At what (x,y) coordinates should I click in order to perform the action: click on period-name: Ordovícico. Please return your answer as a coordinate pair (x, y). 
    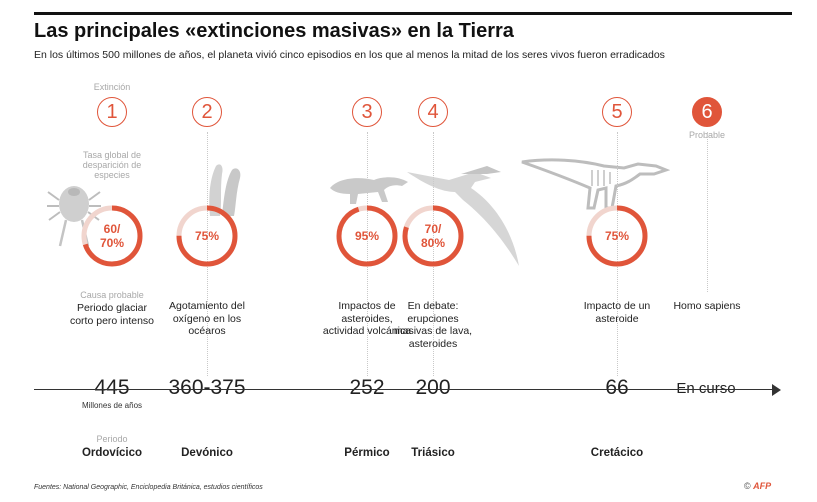
    Looking at the image, I should click on (112, 453).